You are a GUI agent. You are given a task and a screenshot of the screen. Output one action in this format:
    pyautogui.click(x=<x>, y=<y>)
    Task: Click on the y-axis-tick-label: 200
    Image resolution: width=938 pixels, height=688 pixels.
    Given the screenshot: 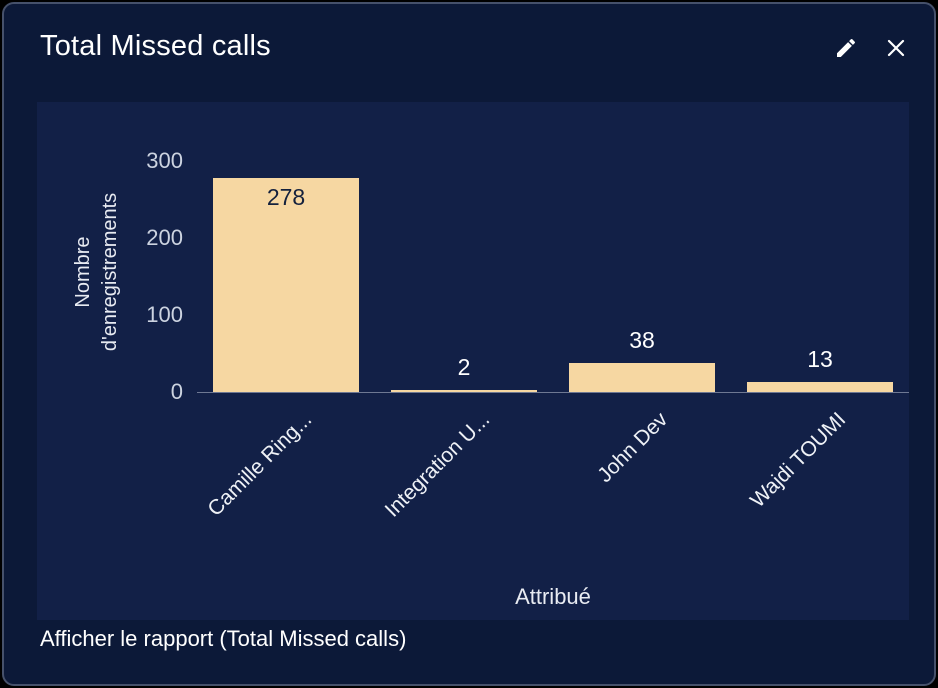 What is the action you would take?
    pyautogui.click(x=164, y=237)
    